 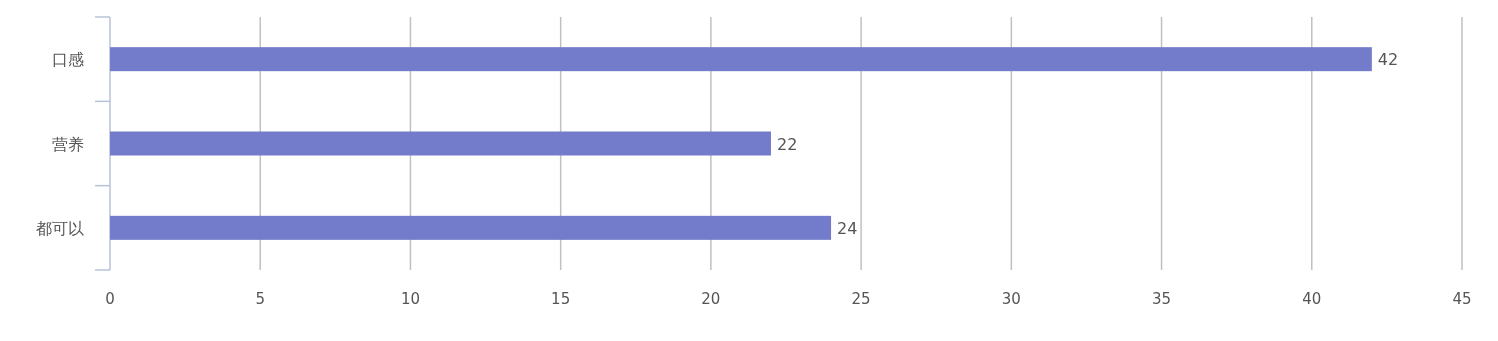 What do you see at coordinates (711, 299) in the screenshot?
I see `x-tick-label: 20` at bounding box center [711, 299].